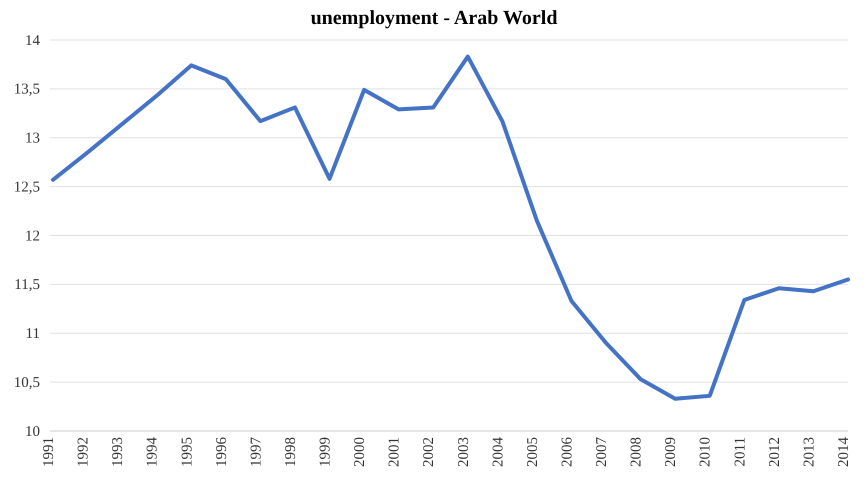 This screenshot has width=868, height=487. Describe the element at coordinates (394, 452) in the screenshot. I see `x-tick-label: 2001` at that location.